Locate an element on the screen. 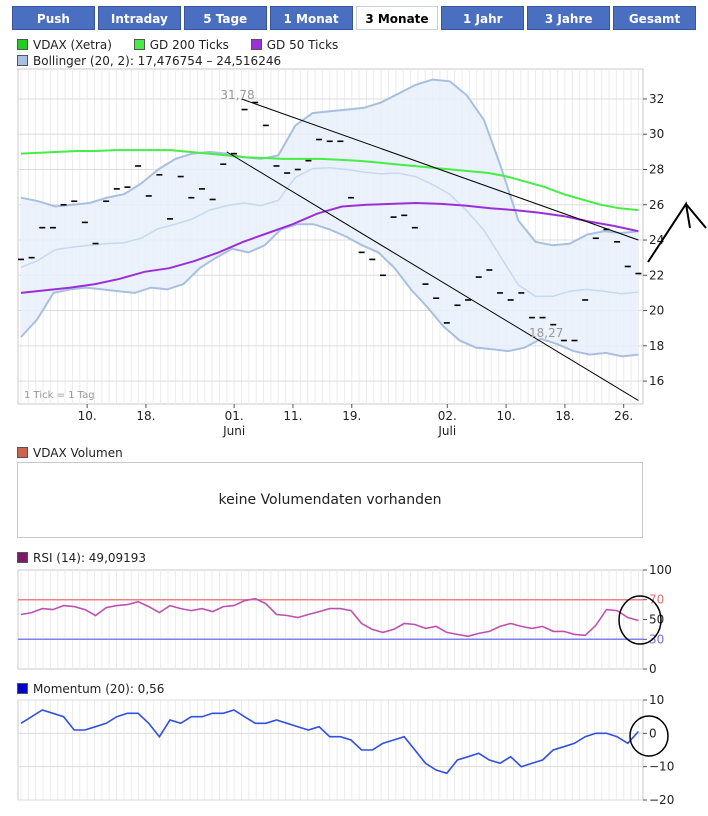 The height and width of the screenshot is (816, 708). no-volume-message: keine Volumendaten vorhanden is located at coordinates (330, 500).